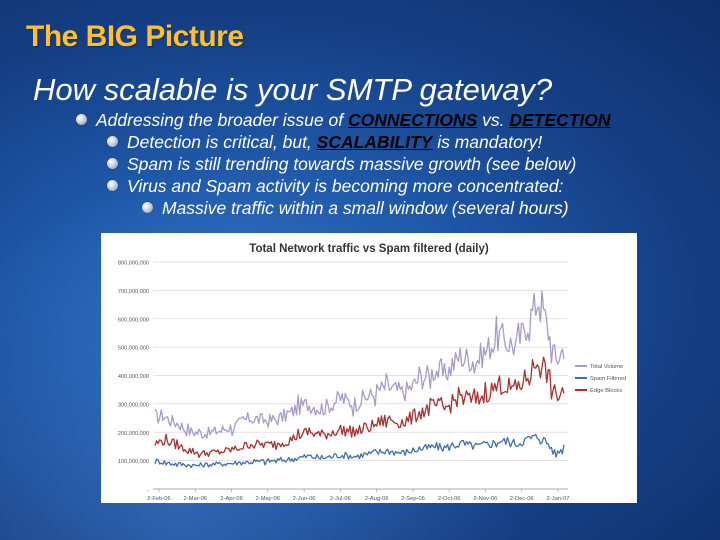 The width and height of the screenshot is (720, 540). What do you see at coordinates (133, 292) in the screenshot?
I see `y-tick-label: 700,000,000` at bounding box center [133, 292].